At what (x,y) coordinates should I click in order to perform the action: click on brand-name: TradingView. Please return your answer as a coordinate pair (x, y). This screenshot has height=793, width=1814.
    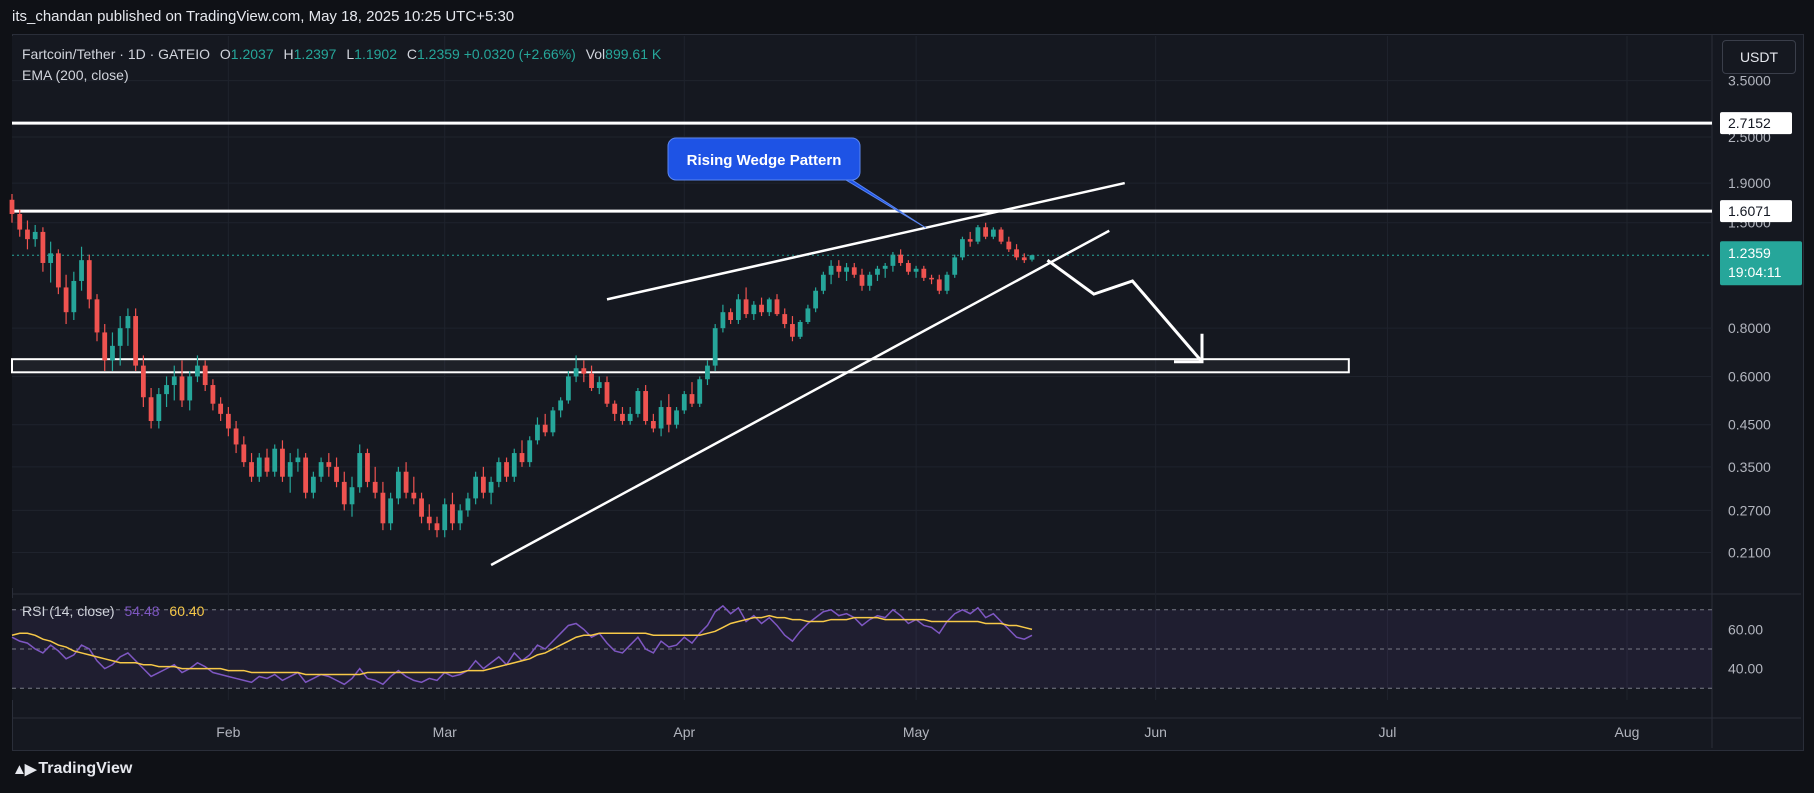
    Looking at the image, I should click on (85, 768).